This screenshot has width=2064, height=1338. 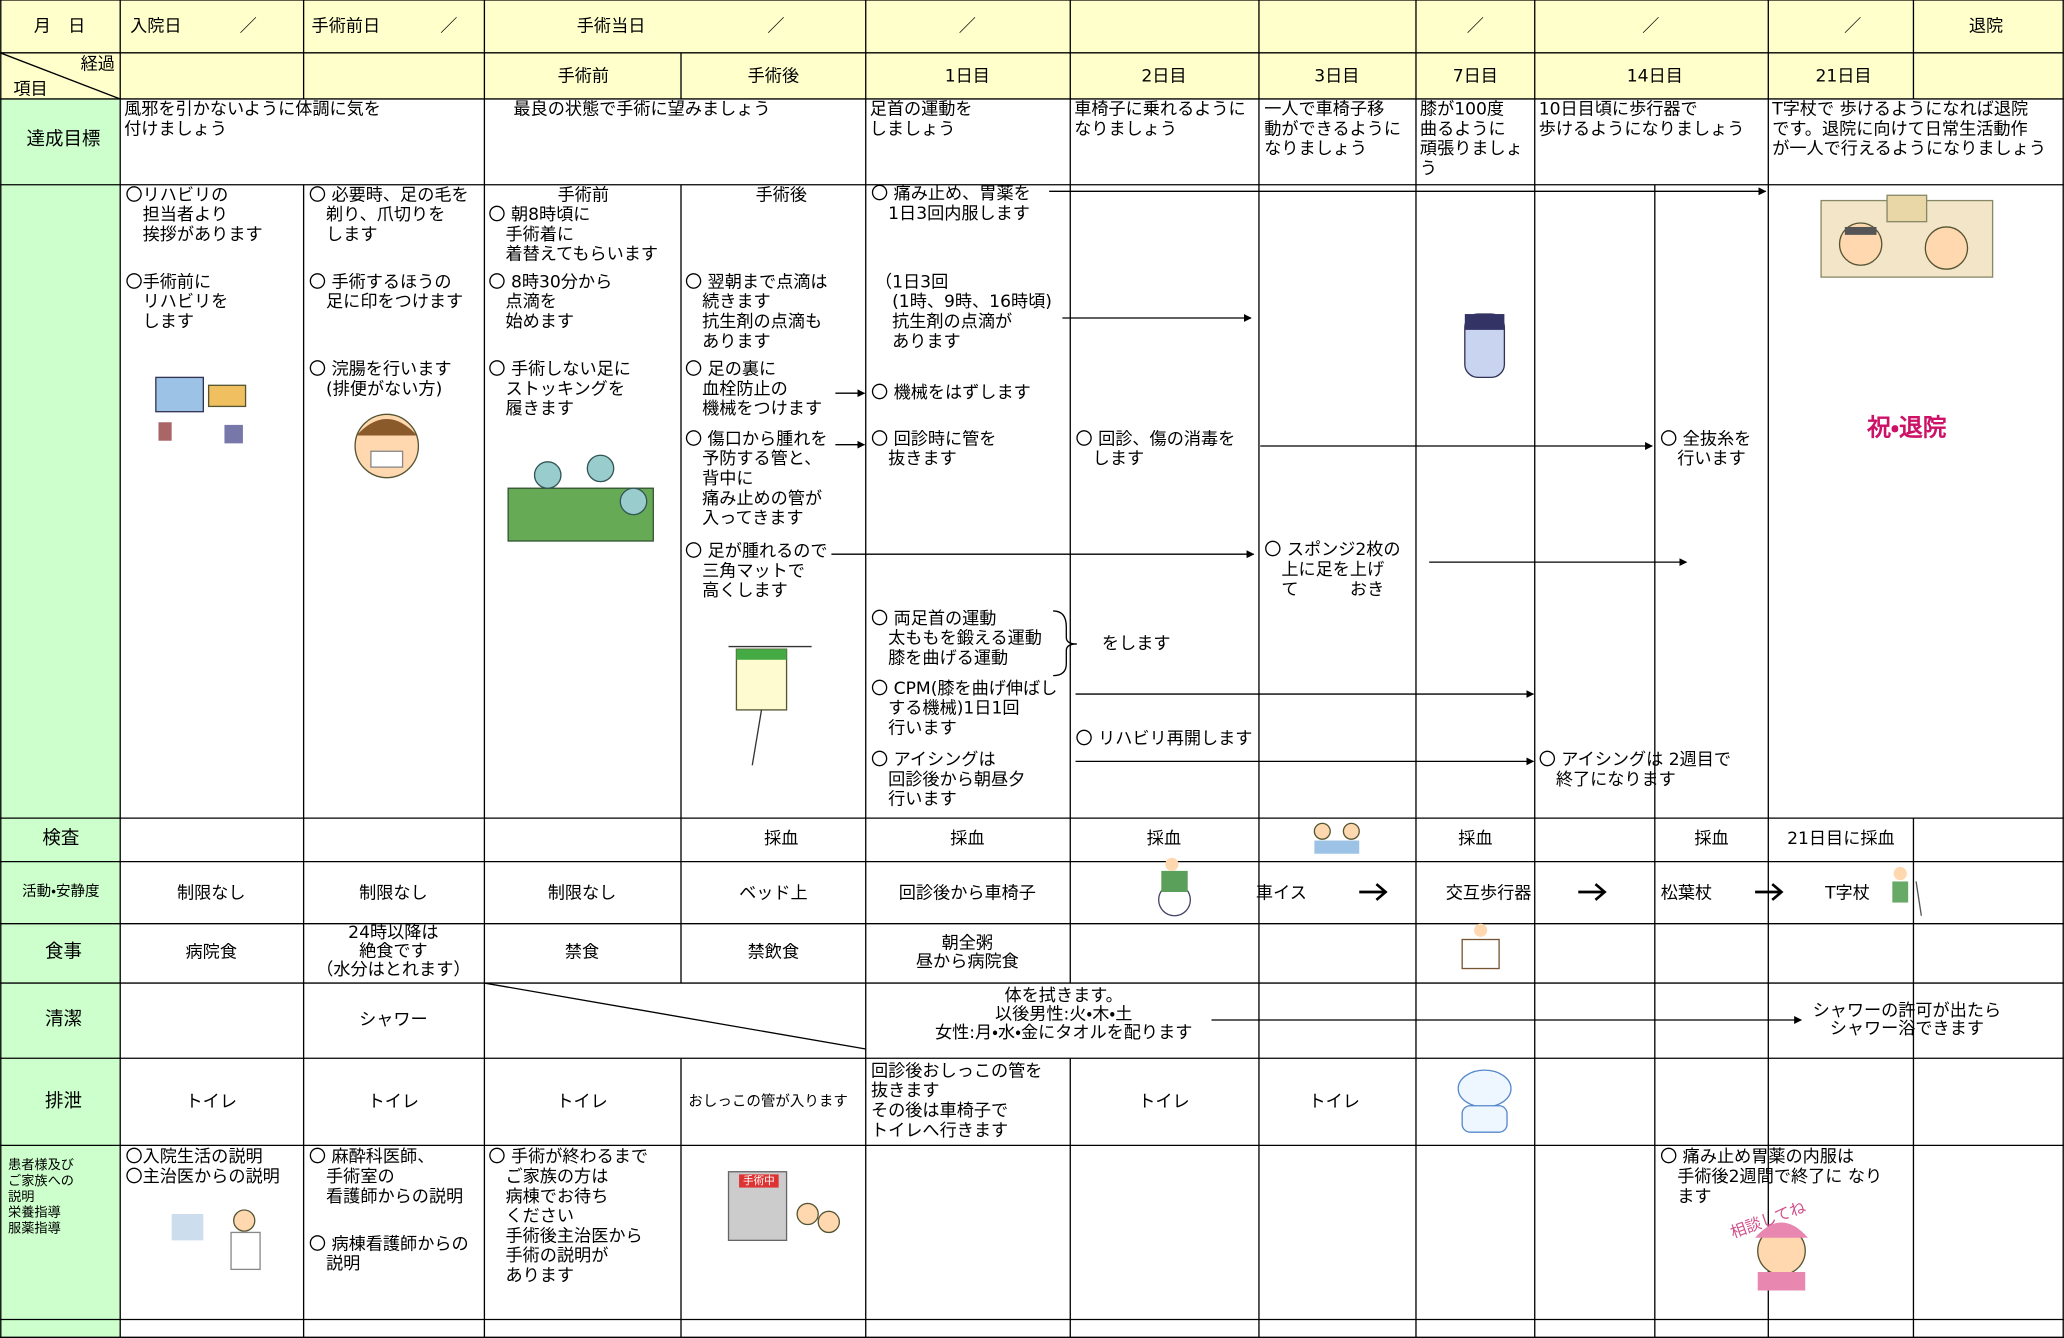 What do you see at coordinates (380, 282) in the screenshot?
I see `care-text: 〇 手術するほうの` at bounding box center [380, 282].